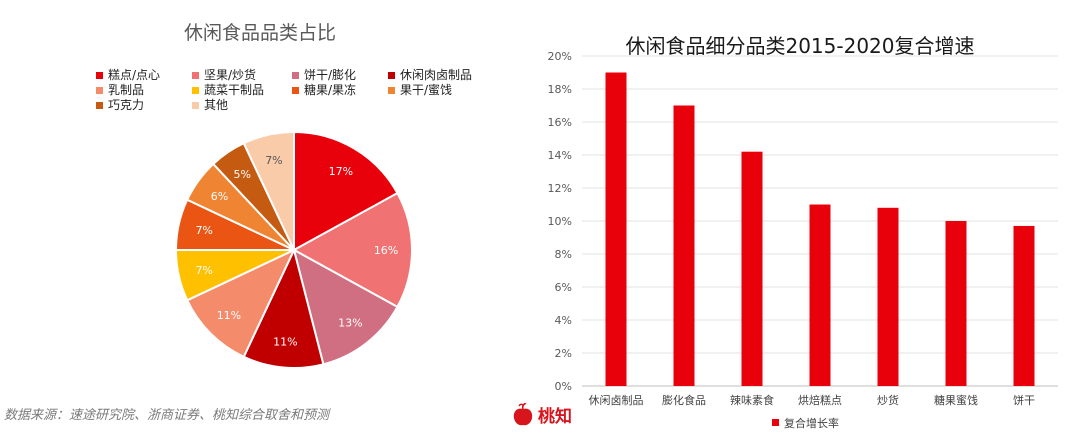  I want to click on pie-data-label: 17%, so click(341, 171).